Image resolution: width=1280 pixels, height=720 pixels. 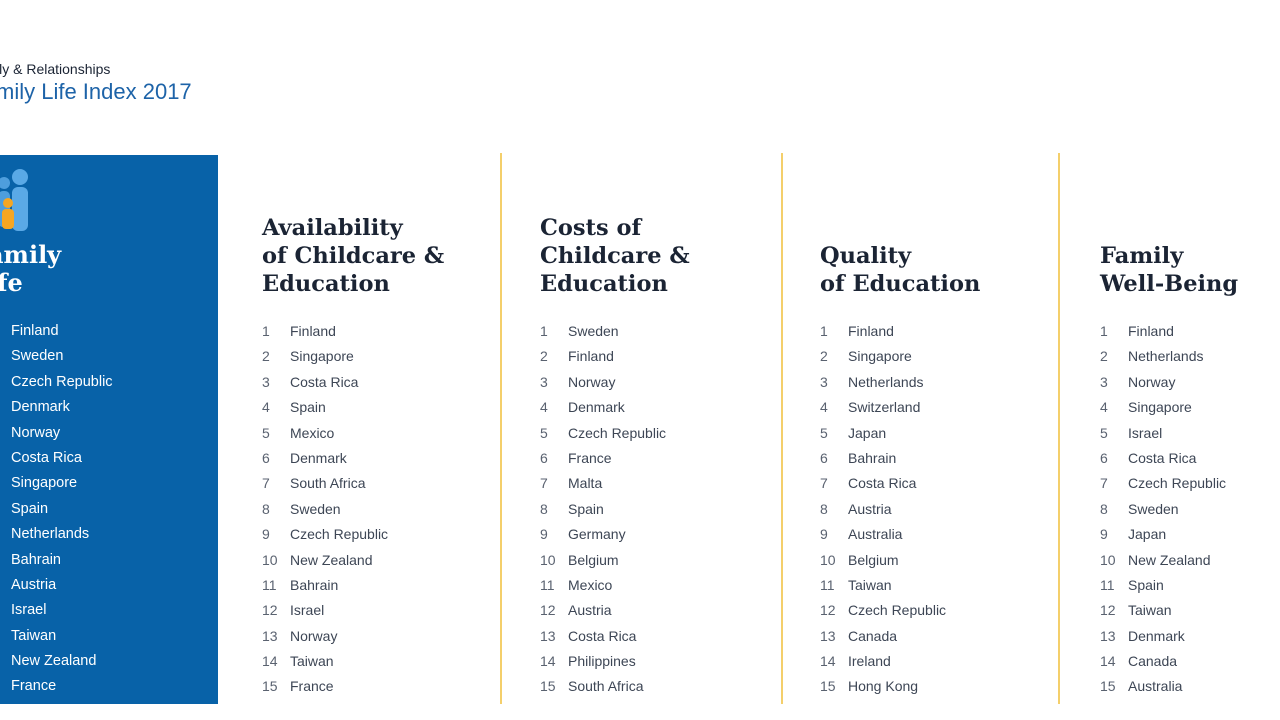 What do you see at coordinates (883, 663) in the screenshot?
I see `ranking-row: 14 Ireland` at bounding box center [883, 663].